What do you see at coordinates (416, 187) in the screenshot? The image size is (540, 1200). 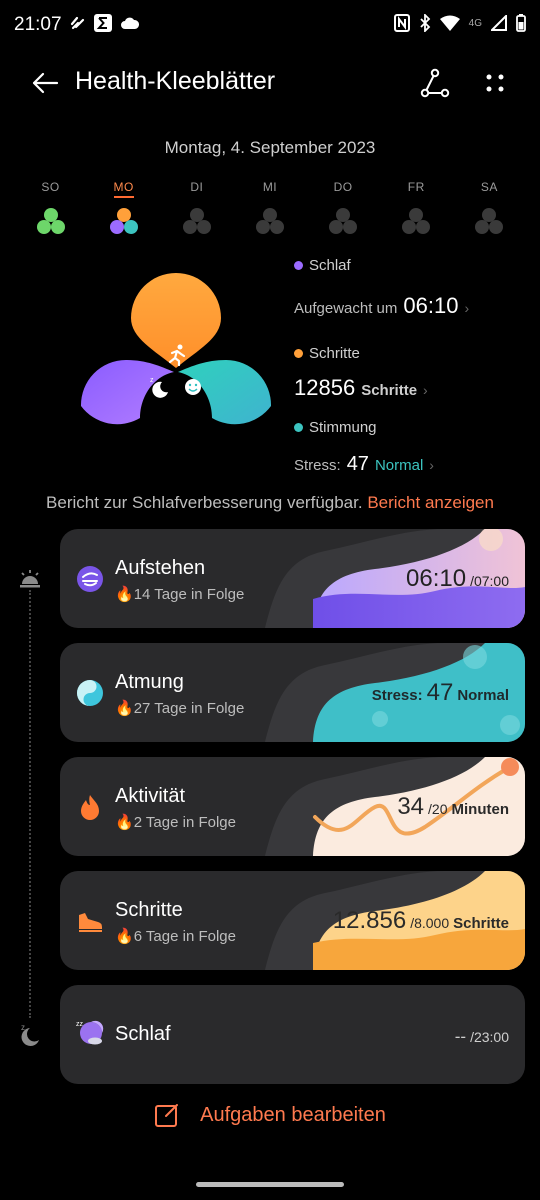 I see `day-label: FR` at bounding box center [416, 187].